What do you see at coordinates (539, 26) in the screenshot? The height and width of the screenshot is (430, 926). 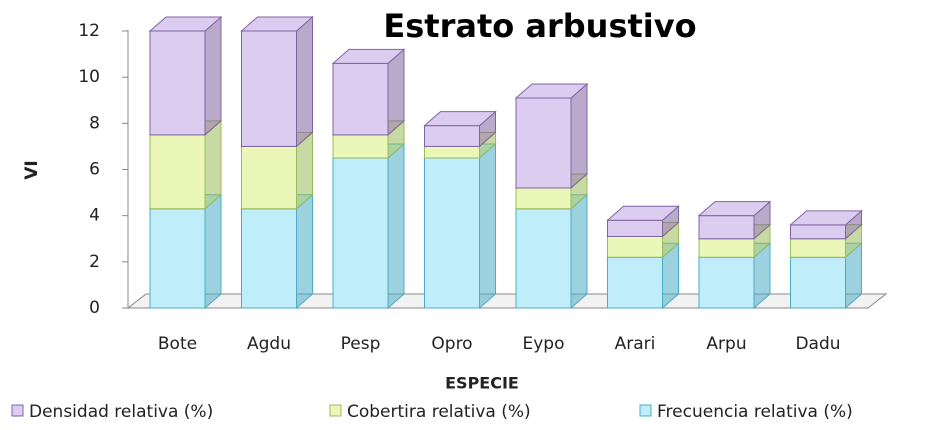 I see `chart-title: Estrato arbustivo` at bounding box center [539, 26].